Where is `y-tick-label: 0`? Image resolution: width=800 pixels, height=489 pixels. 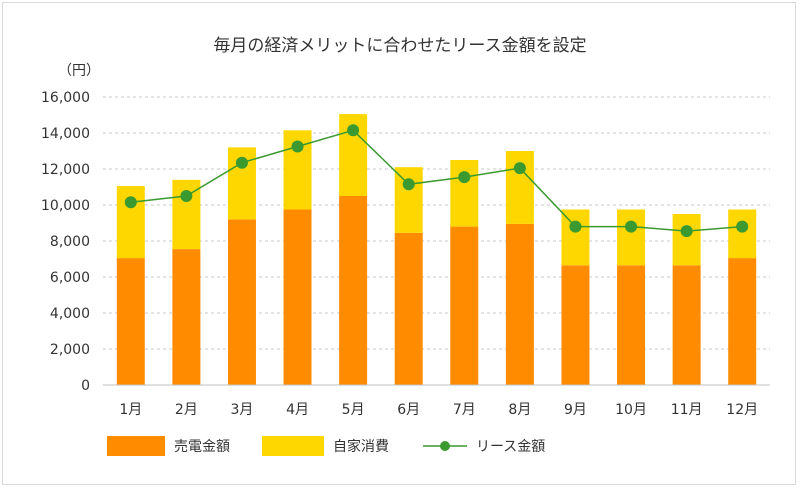
y-tick-label: 0 is located at coordinates (85, 386).